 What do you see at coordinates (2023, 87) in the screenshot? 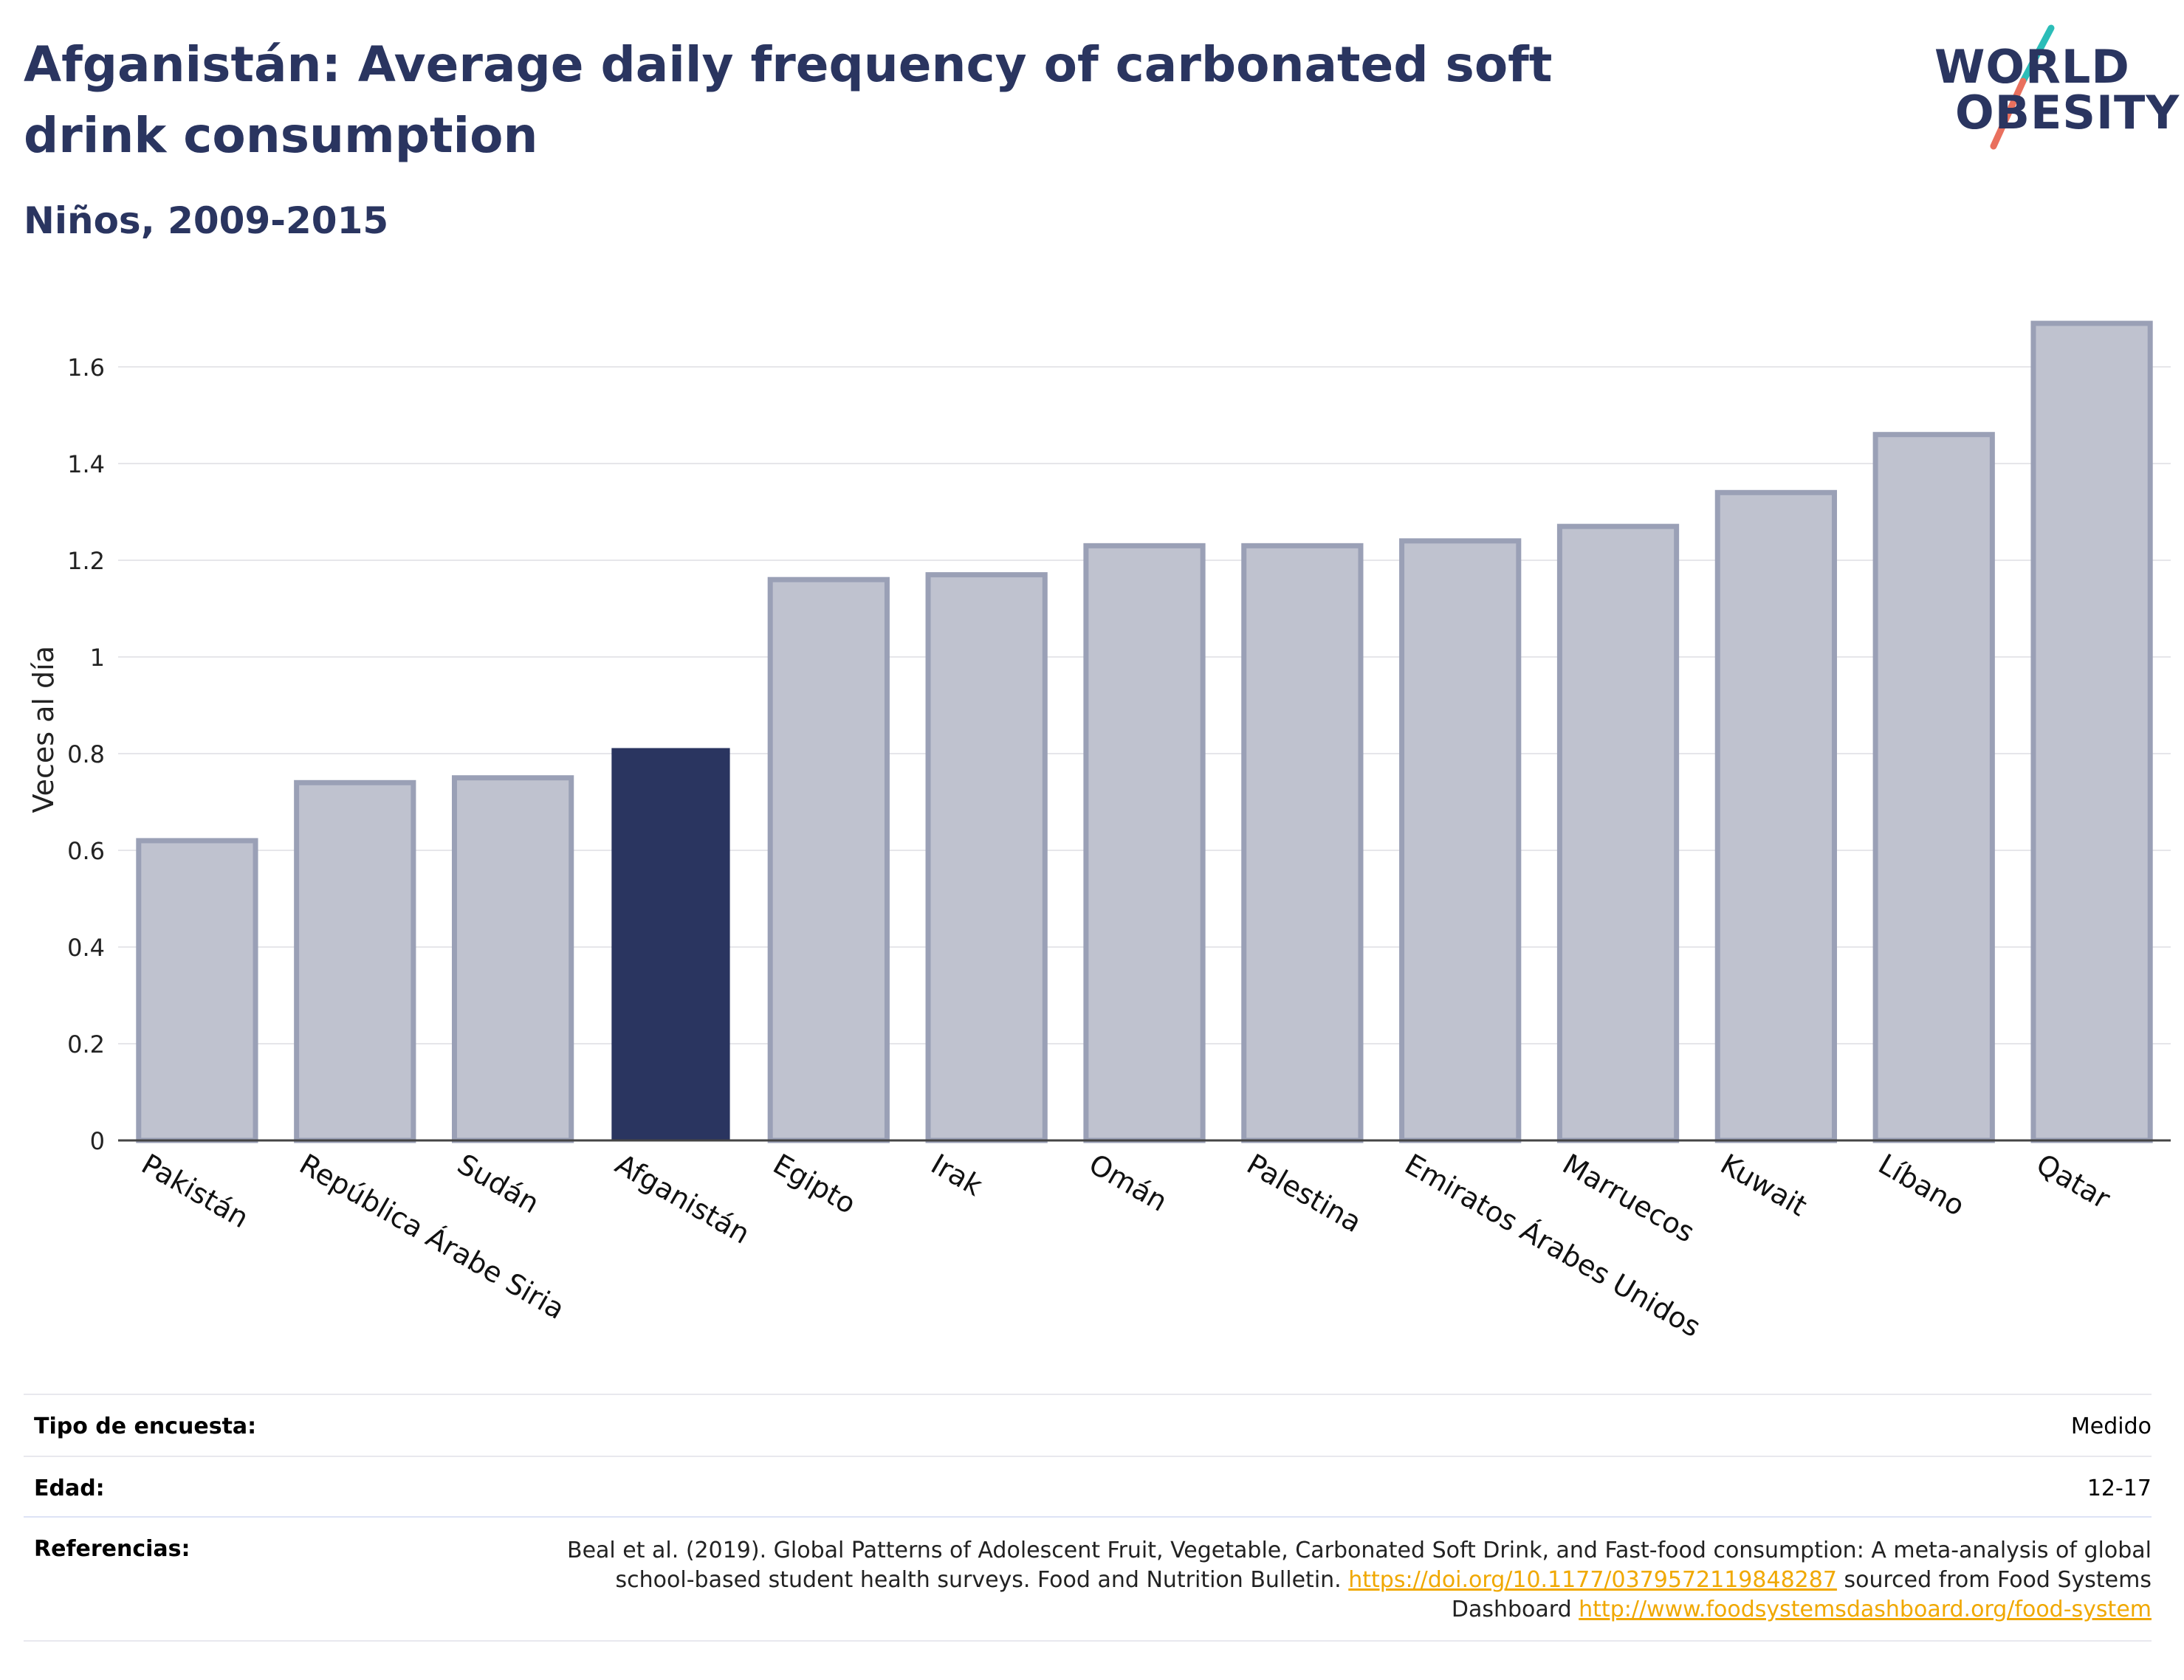
I see `logo-slash-icon` at bounding box center [2023, 87].